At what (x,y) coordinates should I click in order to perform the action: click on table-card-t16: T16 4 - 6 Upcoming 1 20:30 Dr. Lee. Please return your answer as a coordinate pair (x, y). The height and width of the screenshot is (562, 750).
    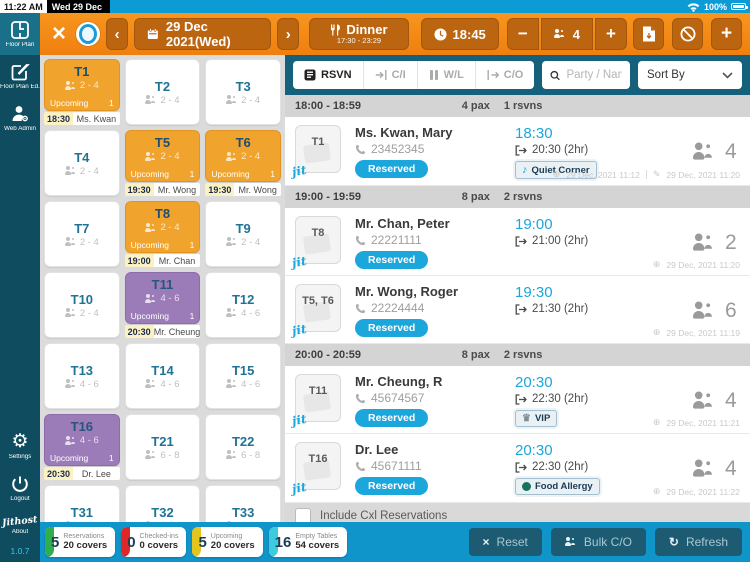
    Looking at the image, I should click on (82, 447).